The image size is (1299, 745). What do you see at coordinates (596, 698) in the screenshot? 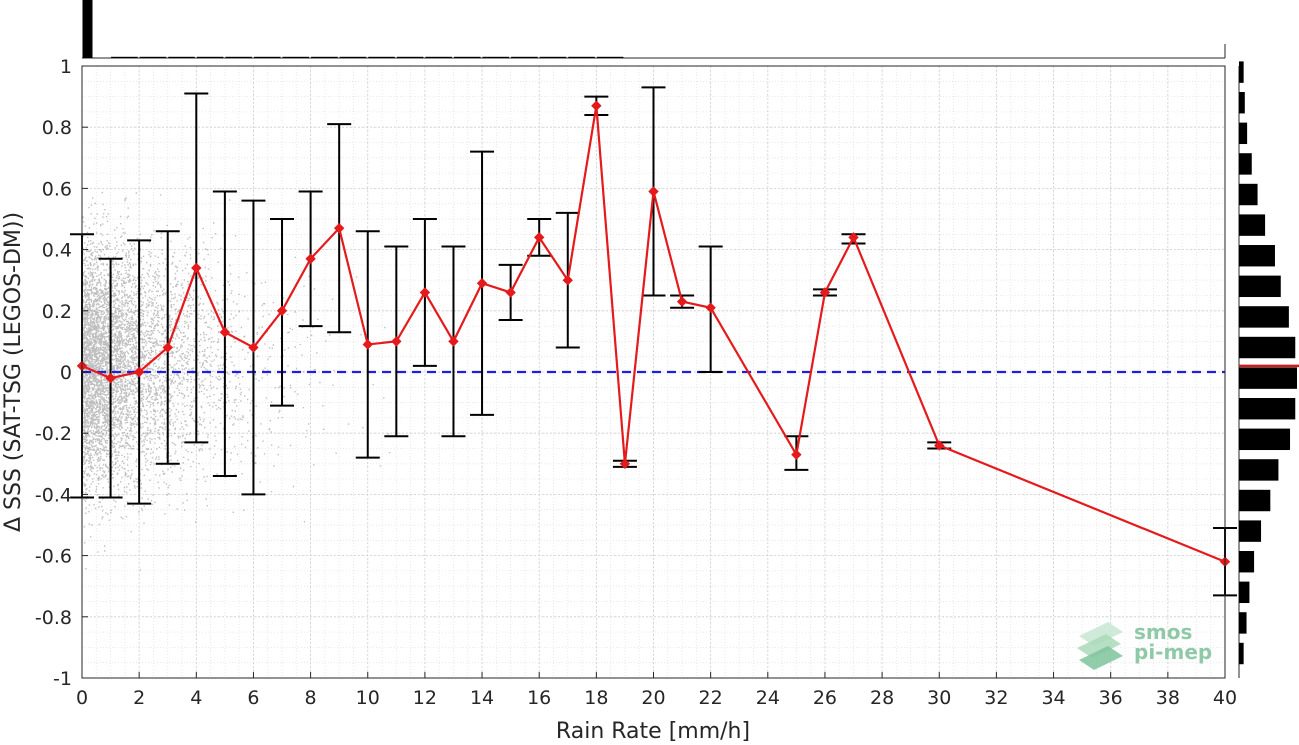
I see `x-tick-label: 18` at bounding box center [596, 698].